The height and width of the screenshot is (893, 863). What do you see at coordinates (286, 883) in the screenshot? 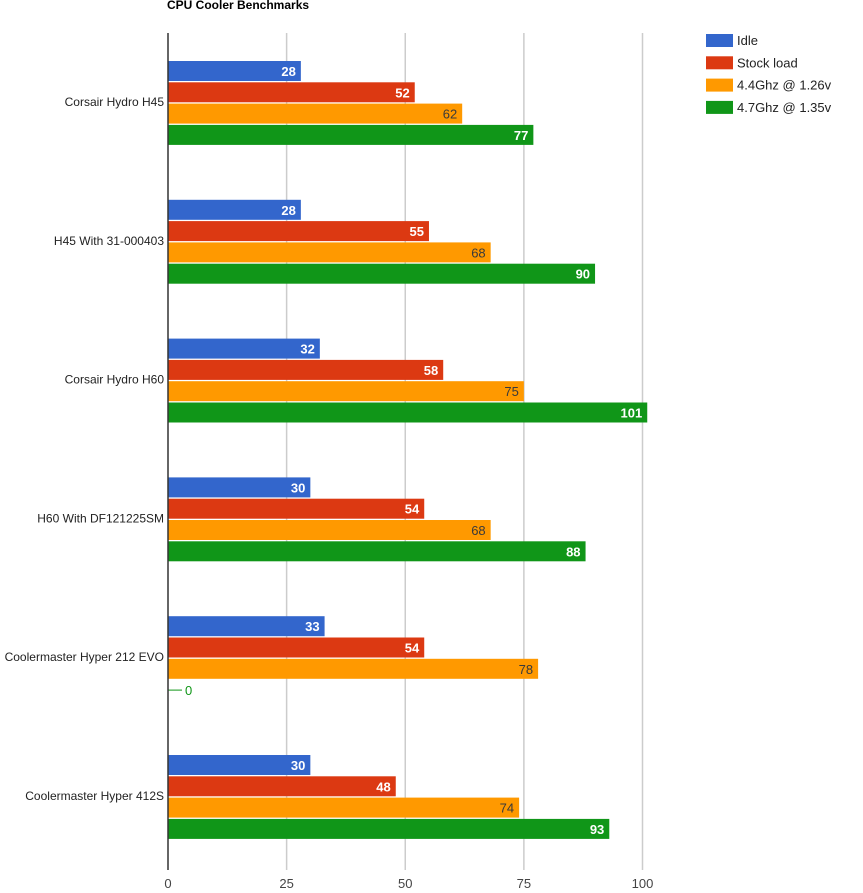
I see `x-tick-label: 25` at bounding box center [286, 883].